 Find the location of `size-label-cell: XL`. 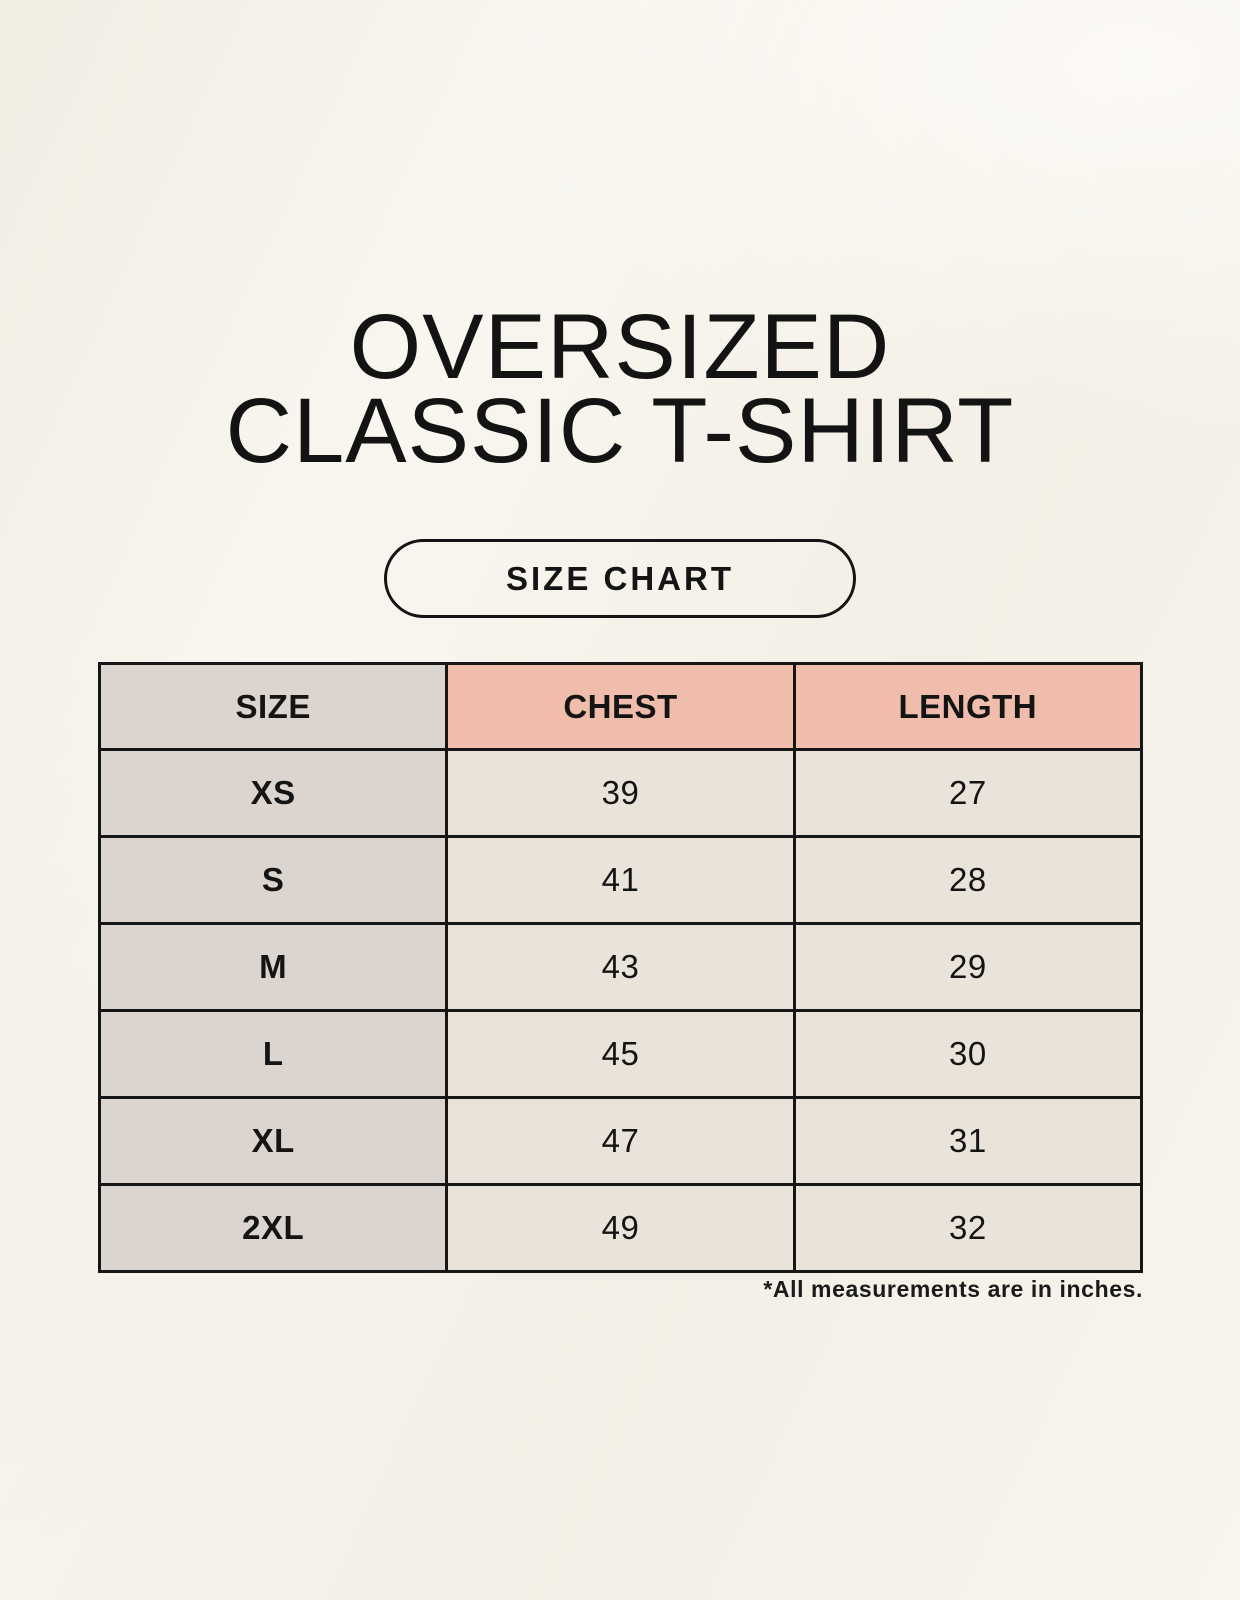

size-label-cell: XL is located at coordinates (273, 1141).